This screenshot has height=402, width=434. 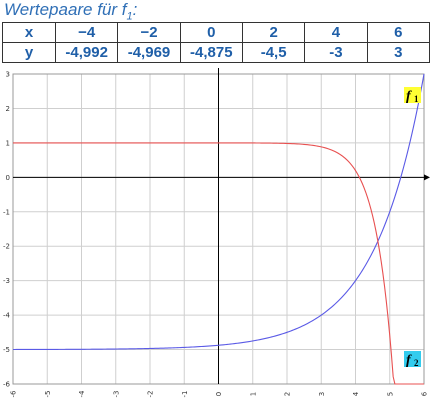 What do you see at coordinates (29, 52) in the screenshot?
I see `row-label-y: y` at bounding box center [29, 52].